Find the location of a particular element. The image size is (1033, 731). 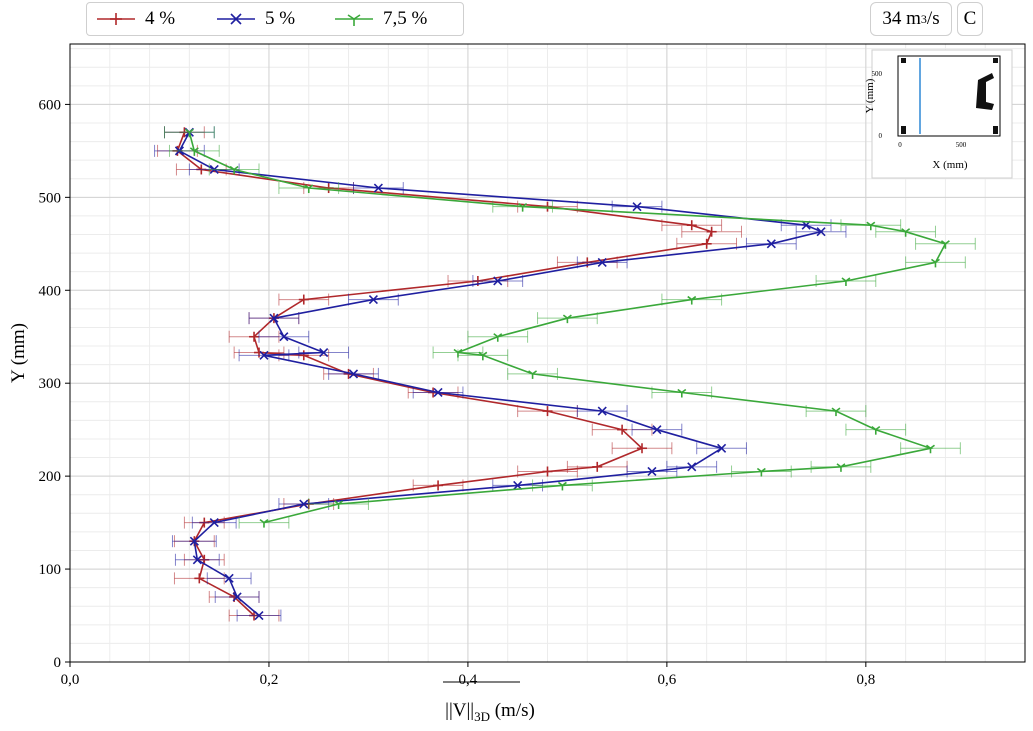

y-axis-label: Y (mm) is located at coordinates (18, 353).